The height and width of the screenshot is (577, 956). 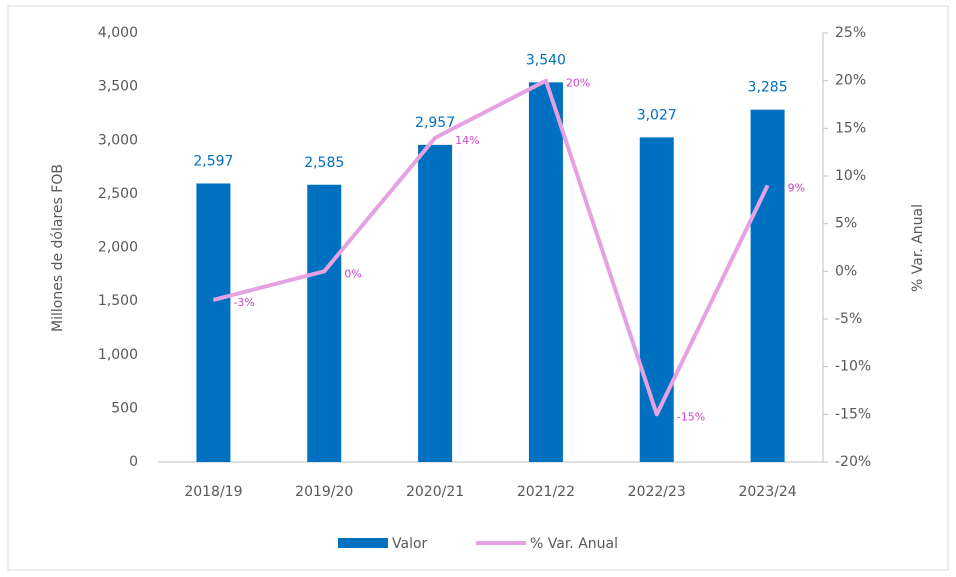 I want to click on x-tick-label: 2020/21, so click(x=435, y=492).